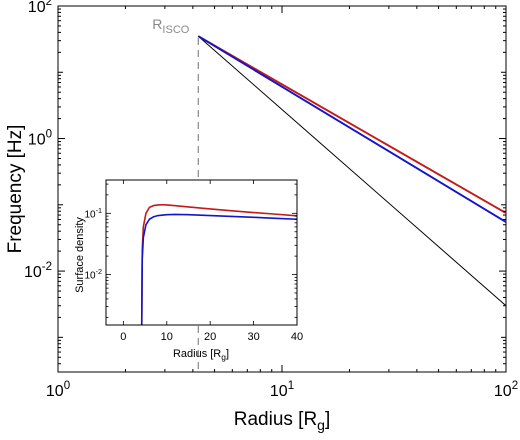 The height and width of the screenshot is (440, 520). I want to click on inset-plot-frame, so click(201, 252).